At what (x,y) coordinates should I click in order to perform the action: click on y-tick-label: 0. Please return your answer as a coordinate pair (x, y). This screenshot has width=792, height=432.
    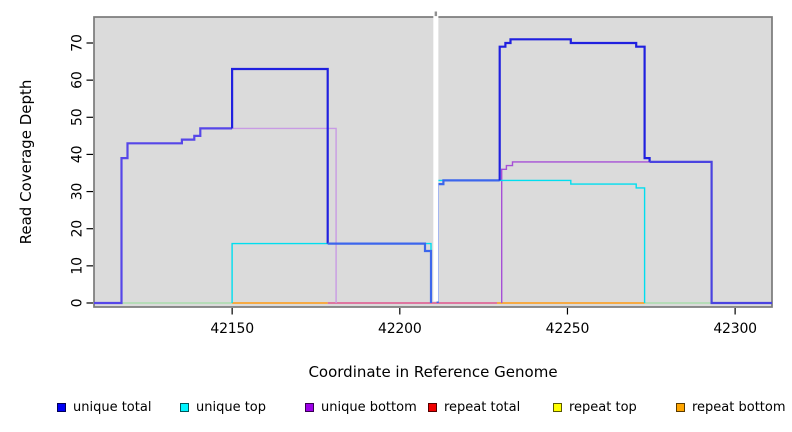
    Looking at the image, I should click on (78, 303).